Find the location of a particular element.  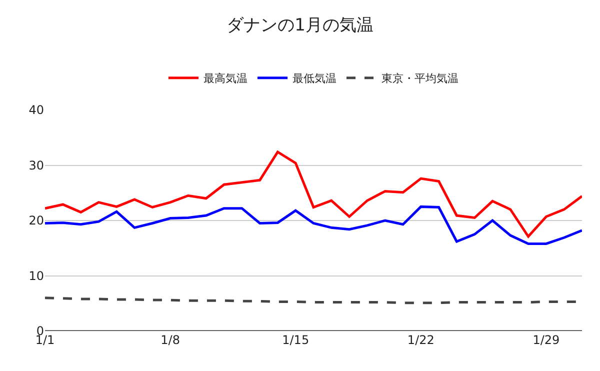

legend-label: 東京・平均気温 is located at coordinates (420, 79).